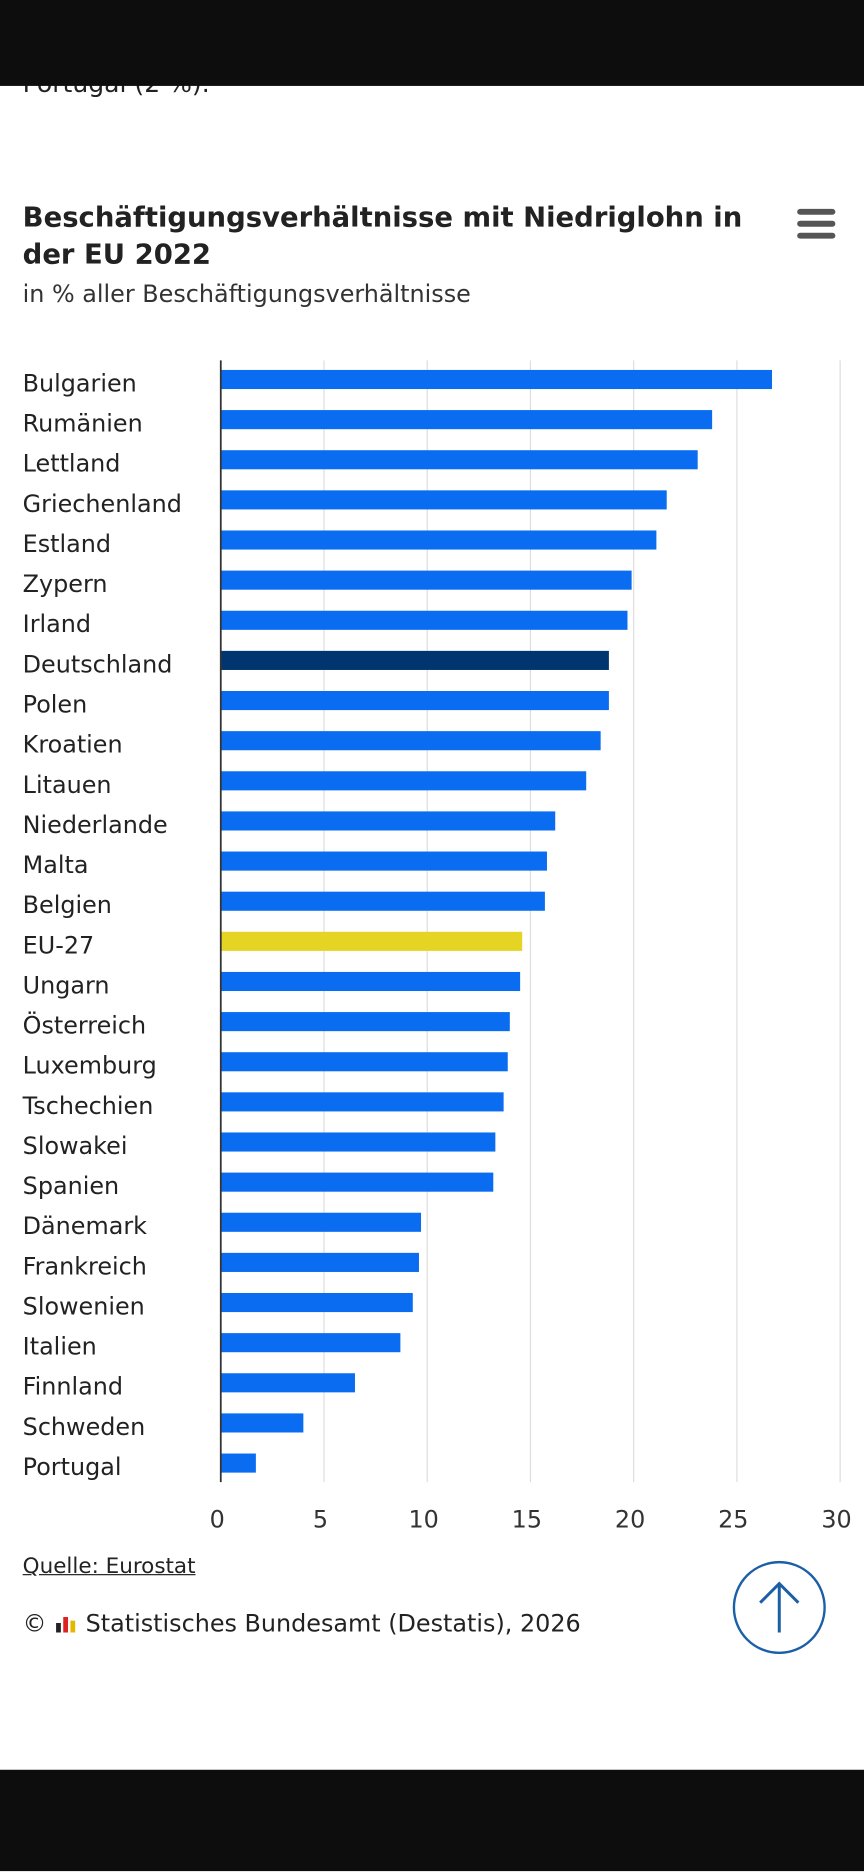 The width and height of the screenshot is (864, 1872). What do you see at coordinates (88, 1106) in the screenshot?
I see `y-tick-label: Tschechien` at bounding box center [88, 1106].